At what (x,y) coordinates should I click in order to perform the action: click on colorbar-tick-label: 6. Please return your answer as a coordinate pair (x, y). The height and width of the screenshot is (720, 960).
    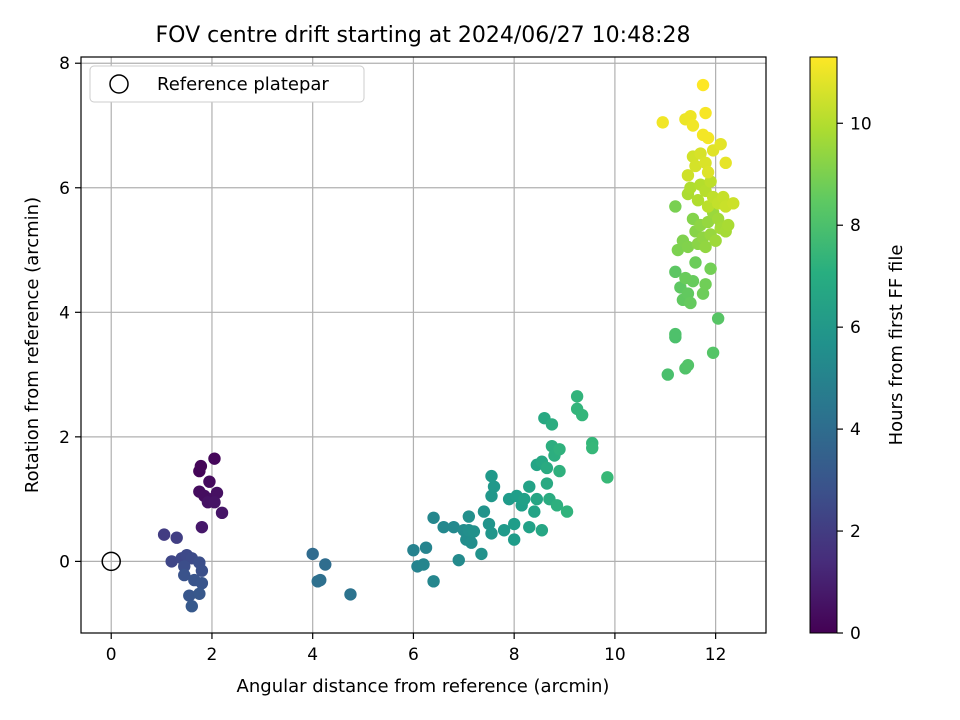
    Looking at the image, I should click on (855, 328).